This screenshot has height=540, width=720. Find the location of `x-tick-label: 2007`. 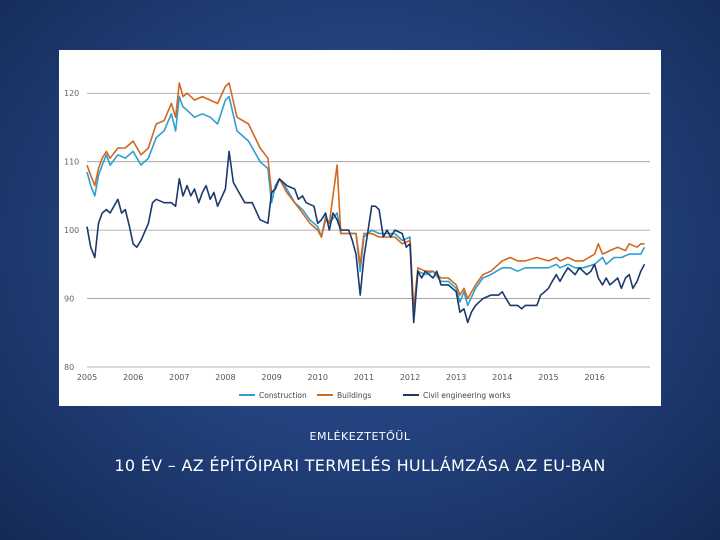

x-tick-label: 2007 is located at coordinates (179, 377).